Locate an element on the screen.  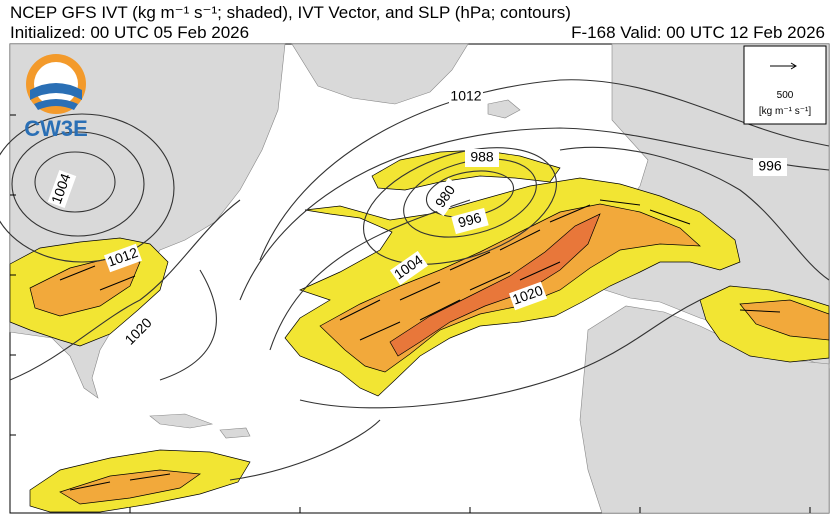
vector-legend: 500 [kg m⁻¹ s⁻¹] is located at coordinates (785, 85).